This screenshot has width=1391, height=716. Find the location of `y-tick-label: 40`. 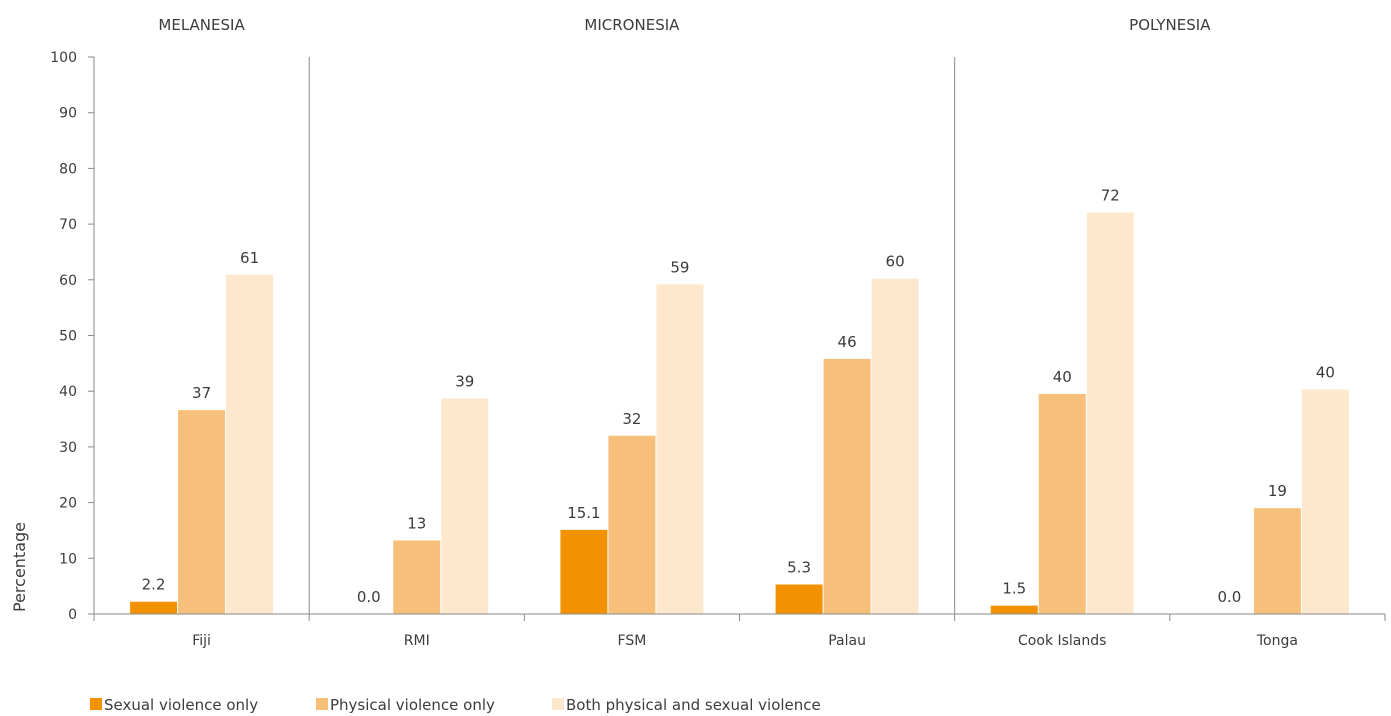

y-tick-label: 40 is located at coordinates (68, 392).